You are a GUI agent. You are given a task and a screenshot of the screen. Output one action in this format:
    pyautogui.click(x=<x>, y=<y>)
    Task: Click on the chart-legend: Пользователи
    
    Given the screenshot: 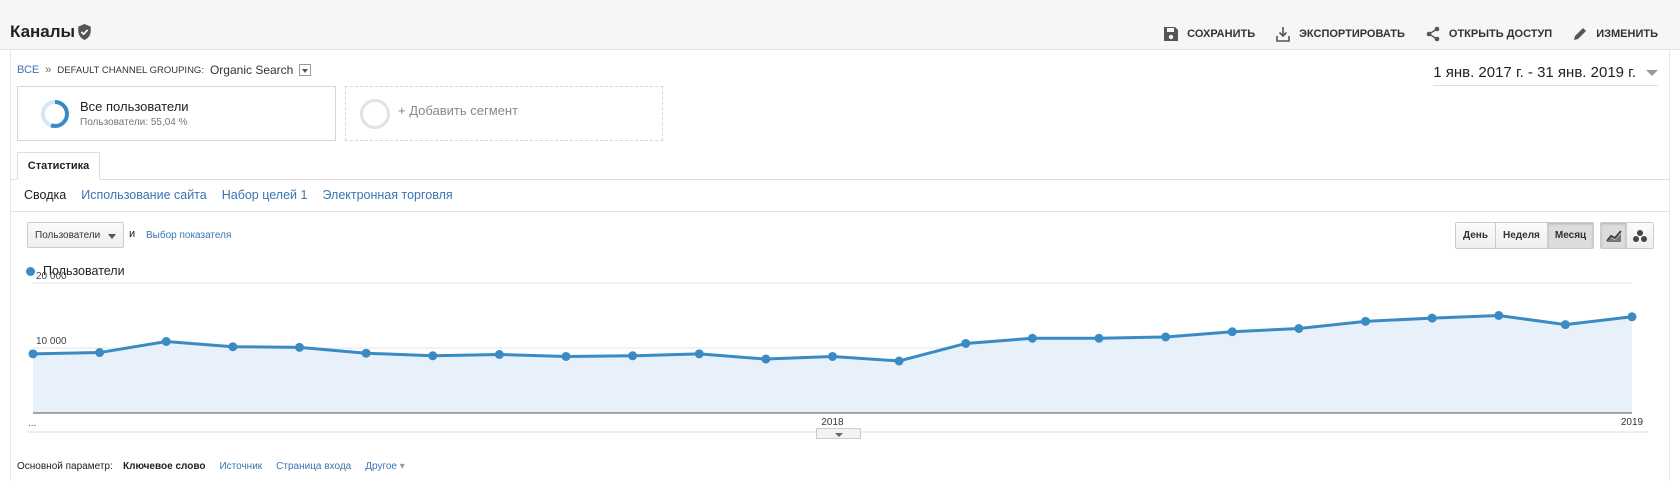 What is the action you would take?
    pyautogui.click(x=75, y=271)
    